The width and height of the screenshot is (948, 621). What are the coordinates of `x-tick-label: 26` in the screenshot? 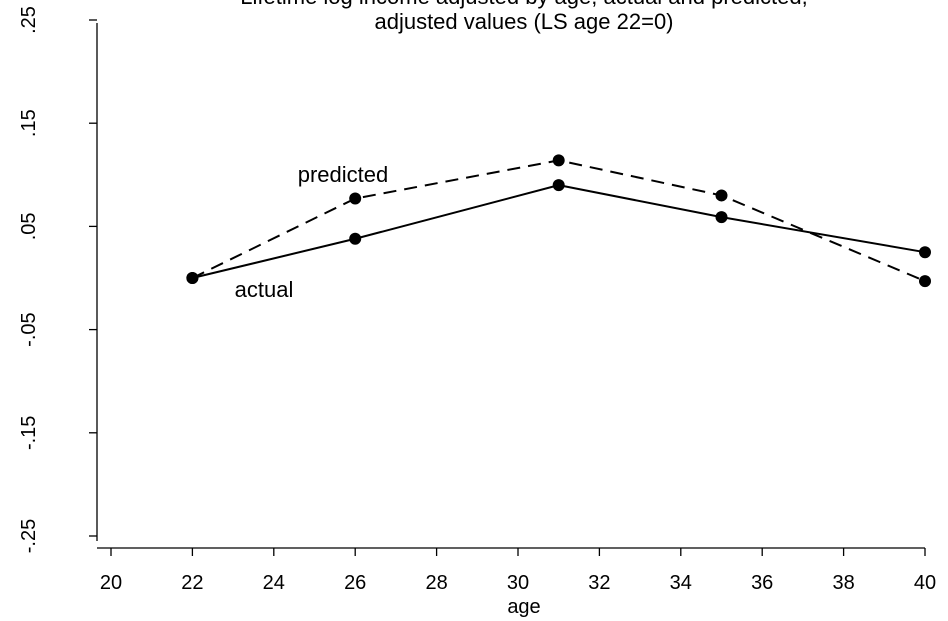 It's located at (355, 583).